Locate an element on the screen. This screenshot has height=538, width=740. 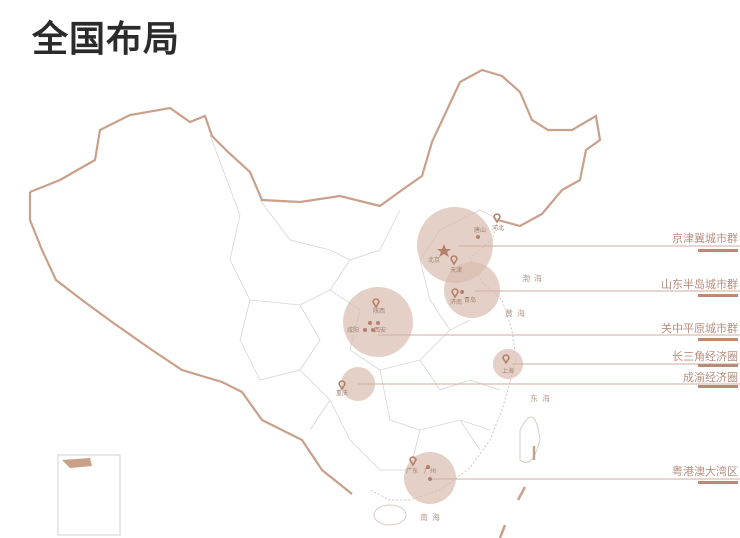
city-label: 青岛 is located at coordinates (470, 300).